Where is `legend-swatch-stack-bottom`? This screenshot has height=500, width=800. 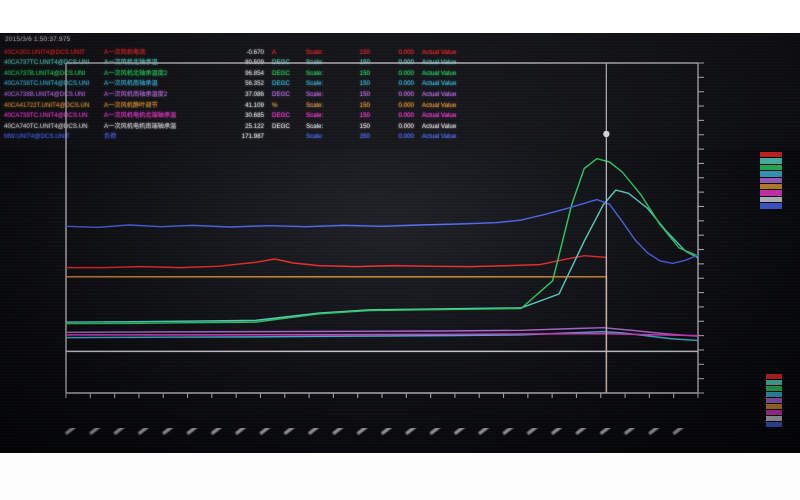
legend-swatch-stack-bottom is located at coordinates (774, 401).